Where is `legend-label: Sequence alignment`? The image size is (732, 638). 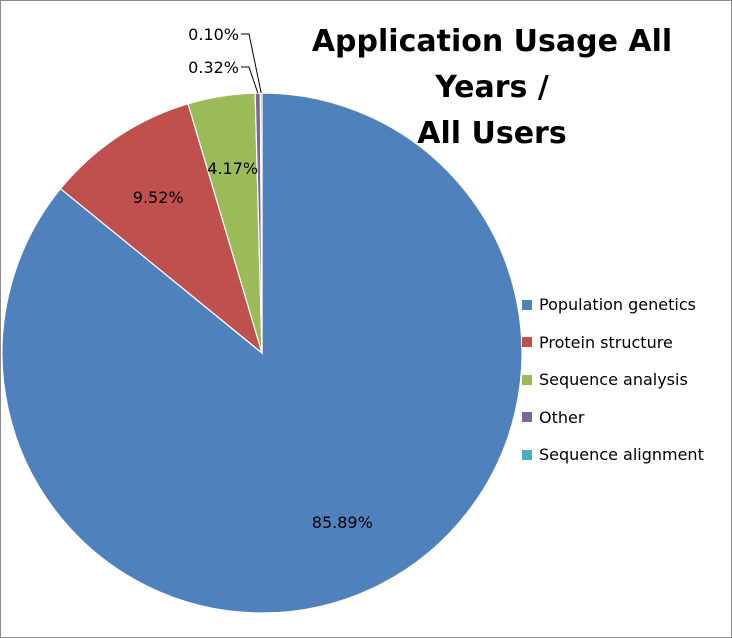
legend-label: Sequence alignment is located at coordinates (621, 455).